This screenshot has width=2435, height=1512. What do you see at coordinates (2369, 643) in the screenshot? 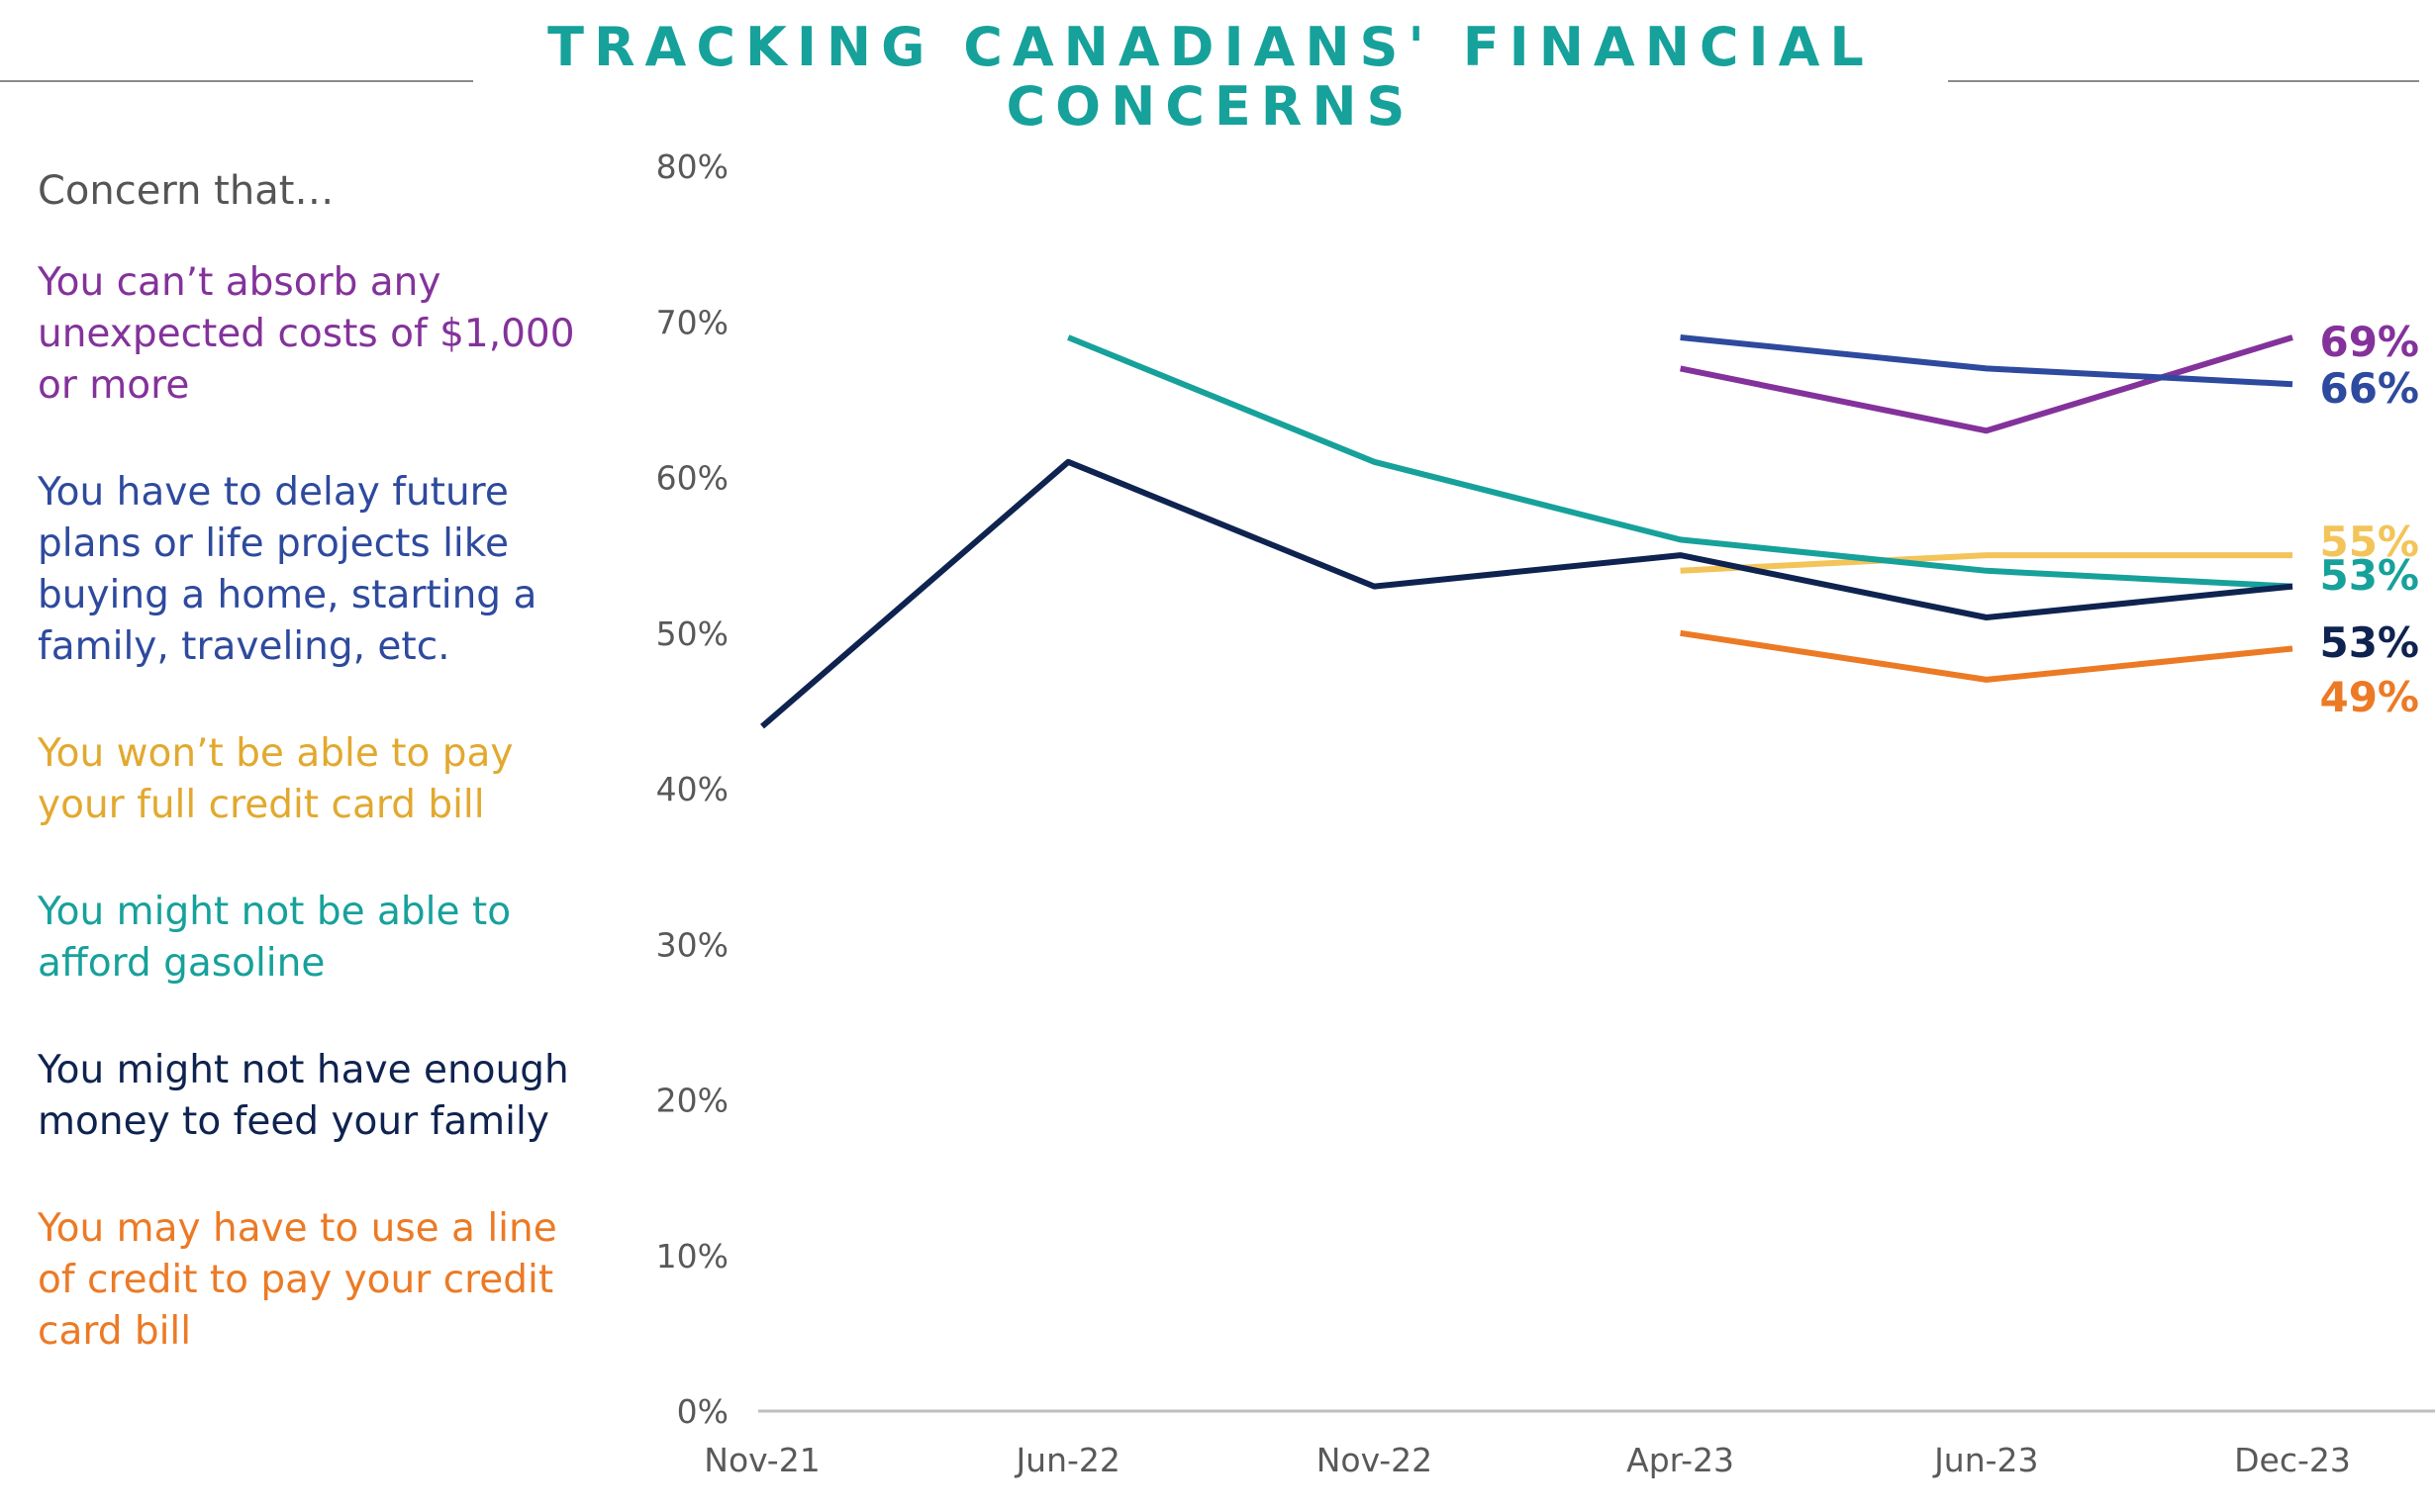
I see `end-label-feed: 53%` at bounding box center [2369, 643].